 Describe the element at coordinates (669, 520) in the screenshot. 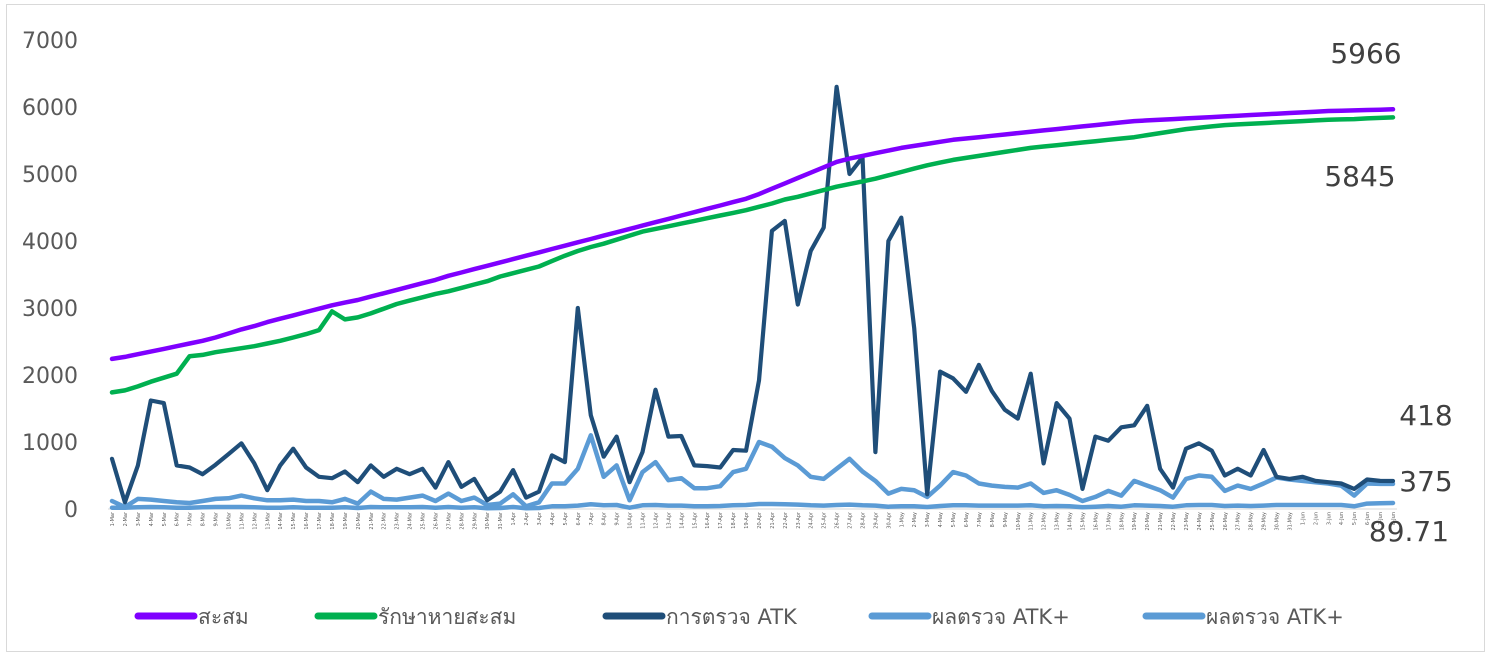

I see `x-tick-label: 13-Apr` at that location.